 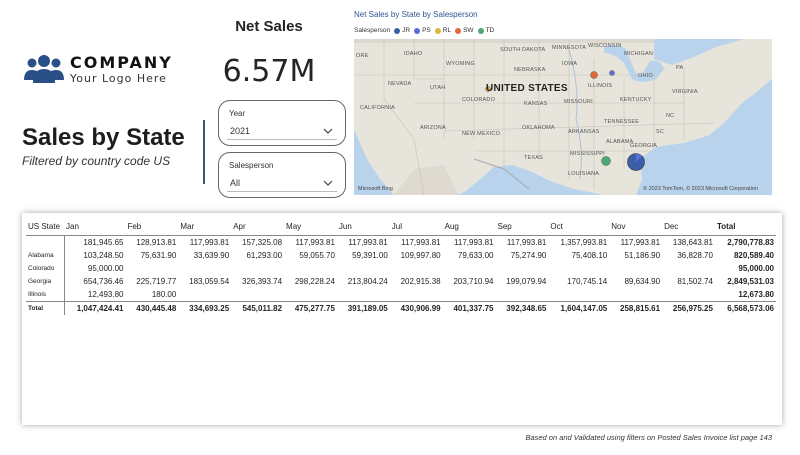 What do you see at coordinates (45, 281) in the screenshot?
I see `row-header-state: Georgia` at bounding box center [45, 281].